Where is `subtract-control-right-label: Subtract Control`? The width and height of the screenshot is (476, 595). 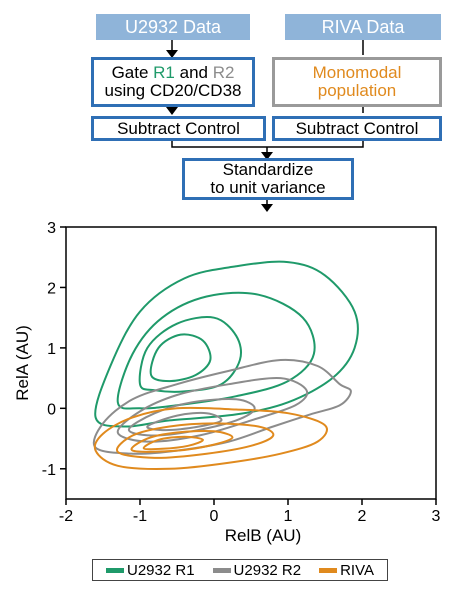 subtract-control-right-label: Subtract Control is located at coordinates (357, 128).